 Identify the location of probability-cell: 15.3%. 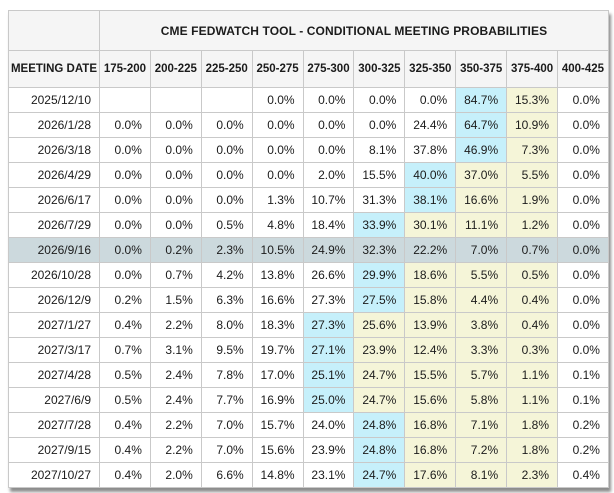
(532, 100).